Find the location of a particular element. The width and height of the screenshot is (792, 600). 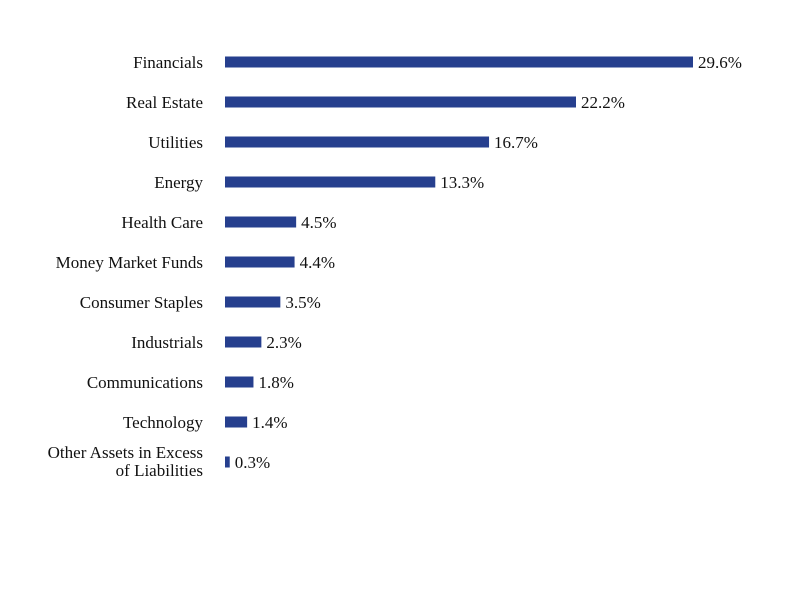

value-label-8: 1.8% is located at coordinates (275, 382).